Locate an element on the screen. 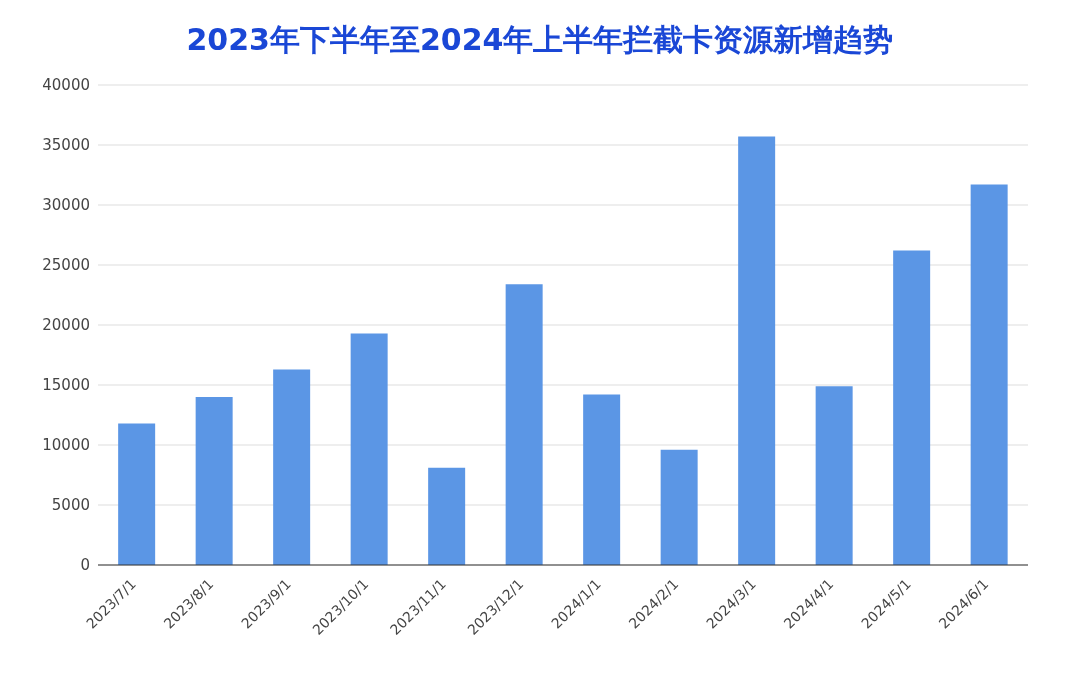  y-tick-label: 35000 is located at coordinates (66, 145).